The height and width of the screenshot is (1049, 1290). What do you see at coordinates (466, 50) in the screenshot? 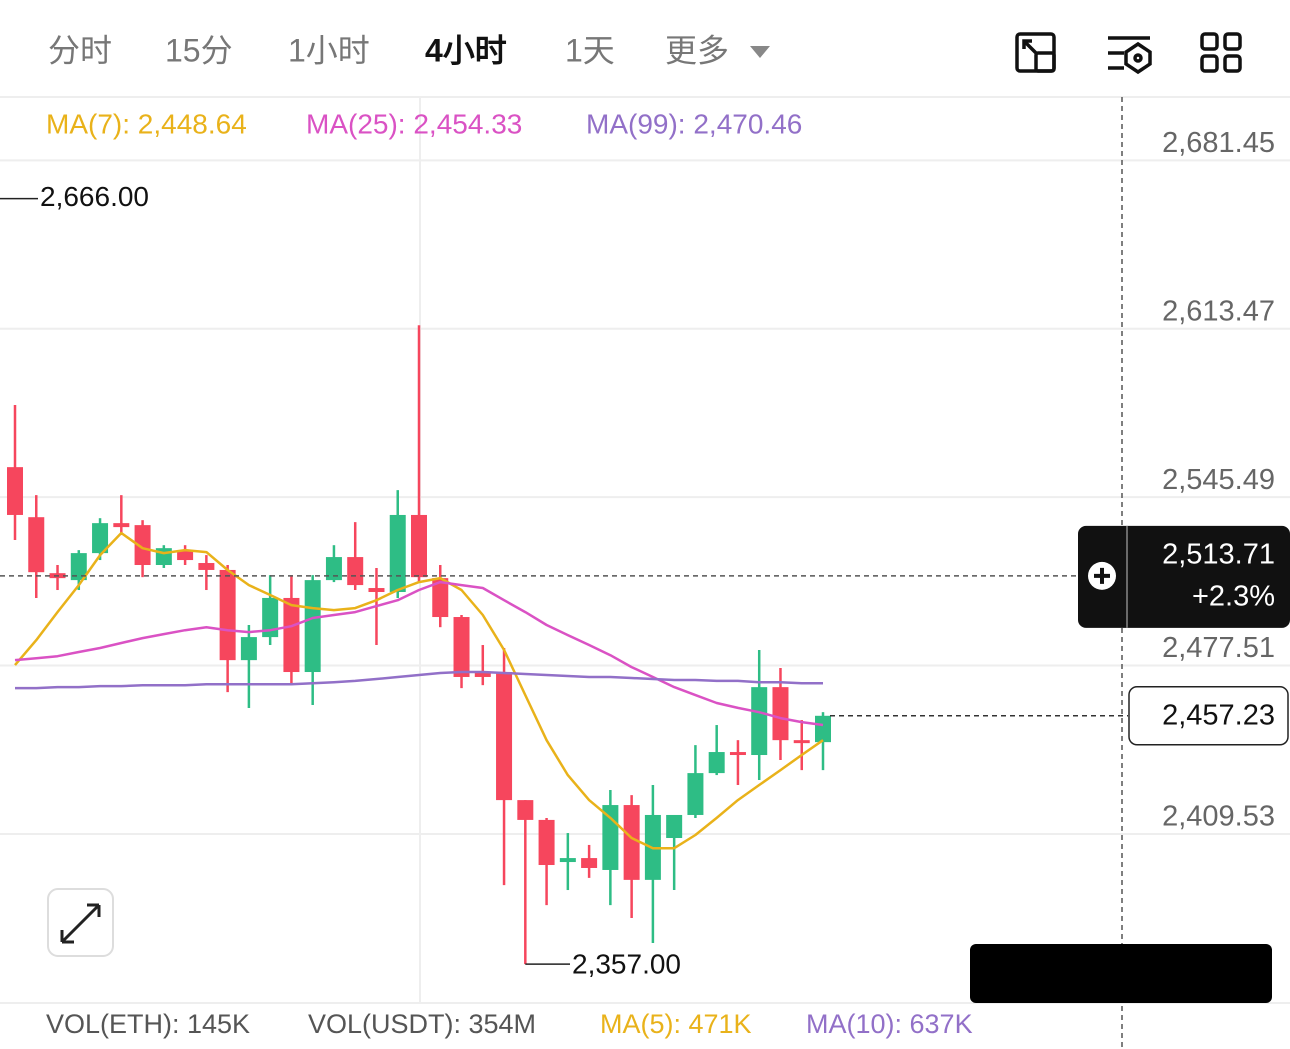
I see `interval-tab: 4小时` at bounding box center [466, 50].